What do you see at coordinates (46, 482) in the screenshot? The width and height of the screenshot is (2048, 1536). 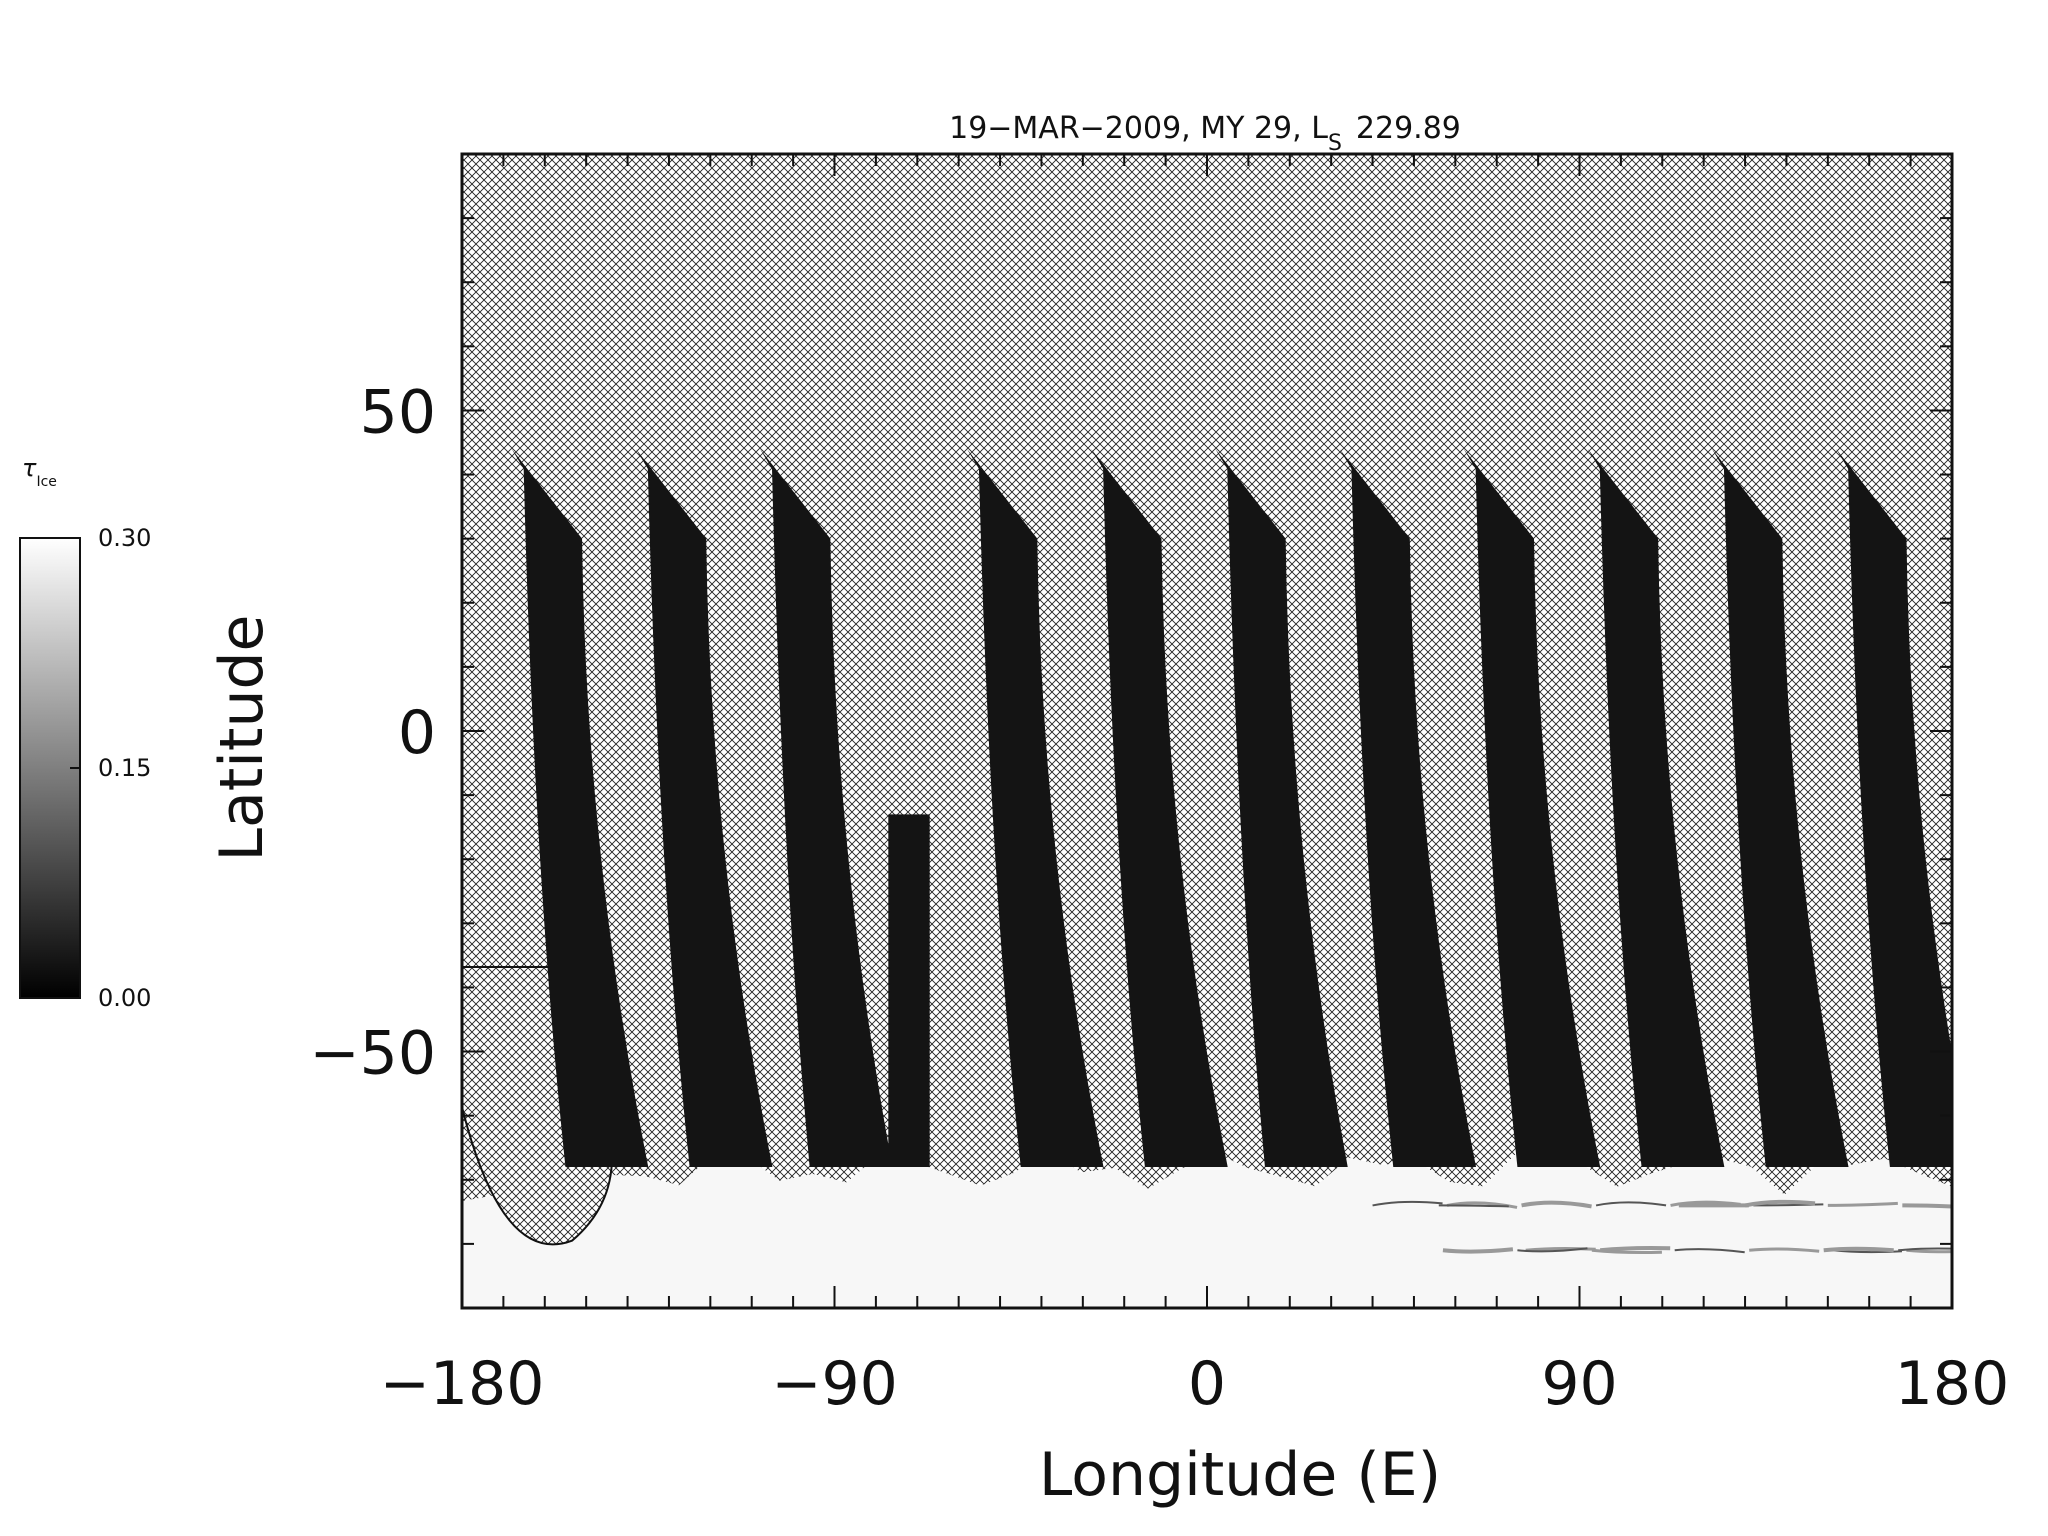 I see `colorbar-subscript: Ice` at bounding box center [46, 482].